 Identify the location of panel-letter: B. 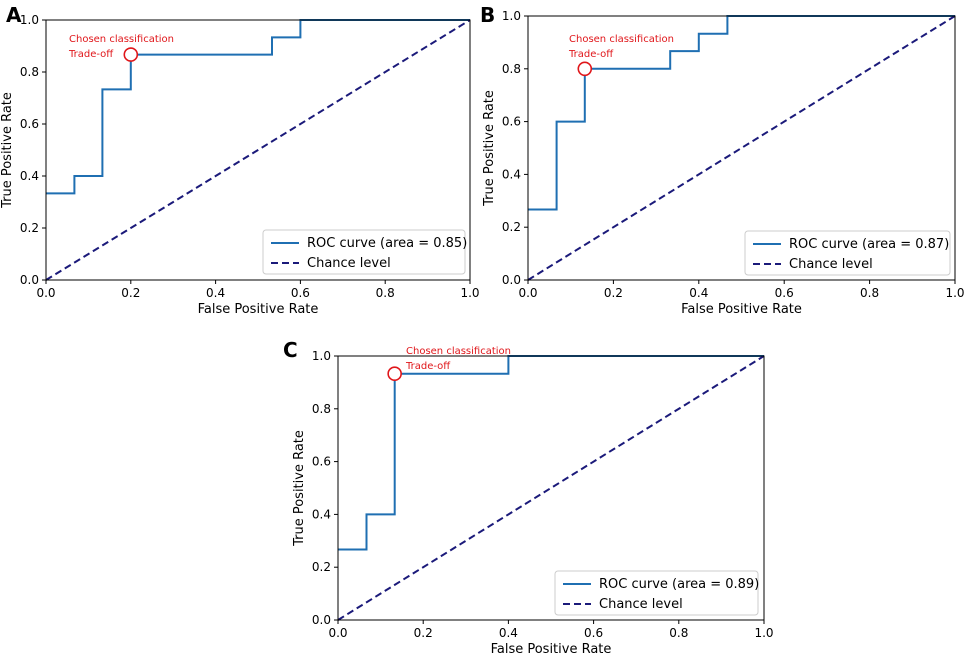
(487, 15).